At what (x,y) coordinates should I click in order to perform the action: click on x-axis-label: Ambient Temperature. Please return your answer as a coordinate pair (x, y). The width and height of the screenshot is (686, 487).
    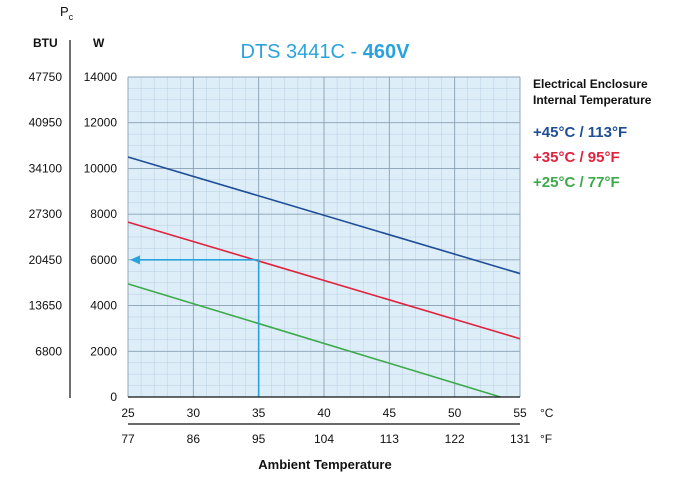
    Looking at the image, I should click on (324, 464).